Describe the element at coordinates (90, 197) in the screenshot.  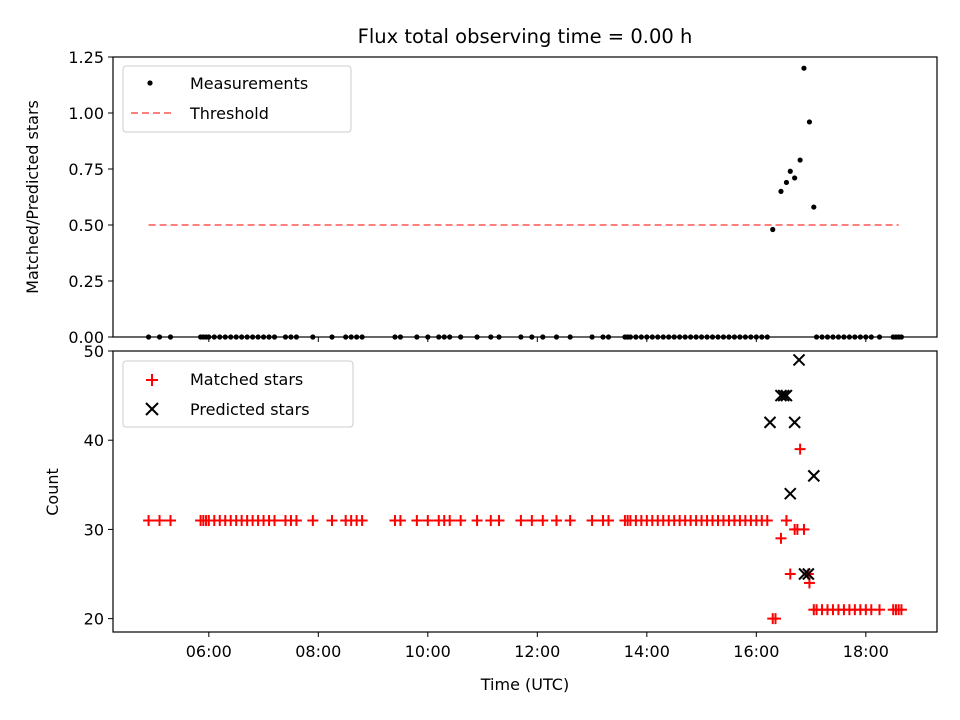
I see `top-y-ticks: 0.00 0.25 0.50 0.75 1.00 1.25` at that location.